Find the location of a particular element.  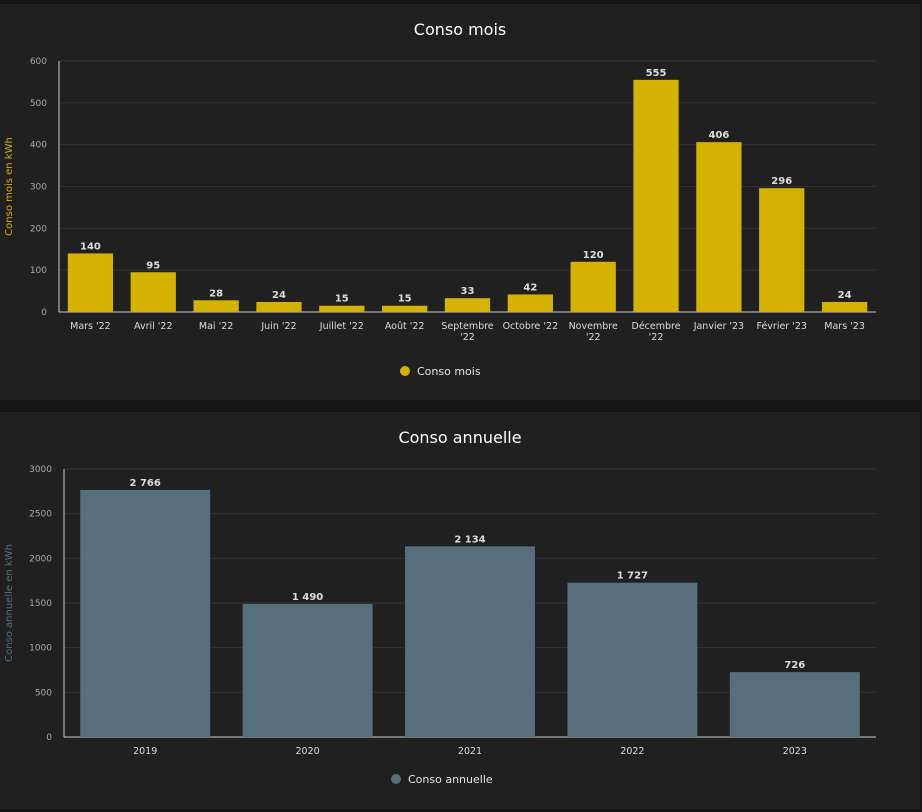

y-axis-label: Conso annuelle en kWh is located at coordinates (9, 603).